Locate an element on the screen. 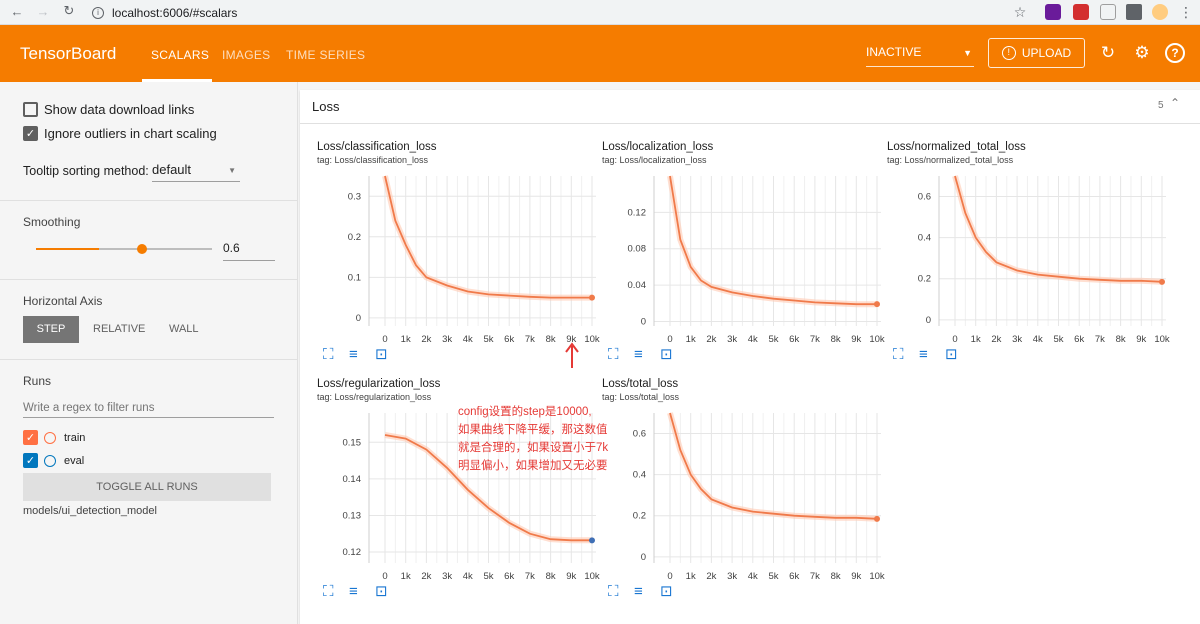  x-tick-label: 8k is located at coordinates (836, 576).